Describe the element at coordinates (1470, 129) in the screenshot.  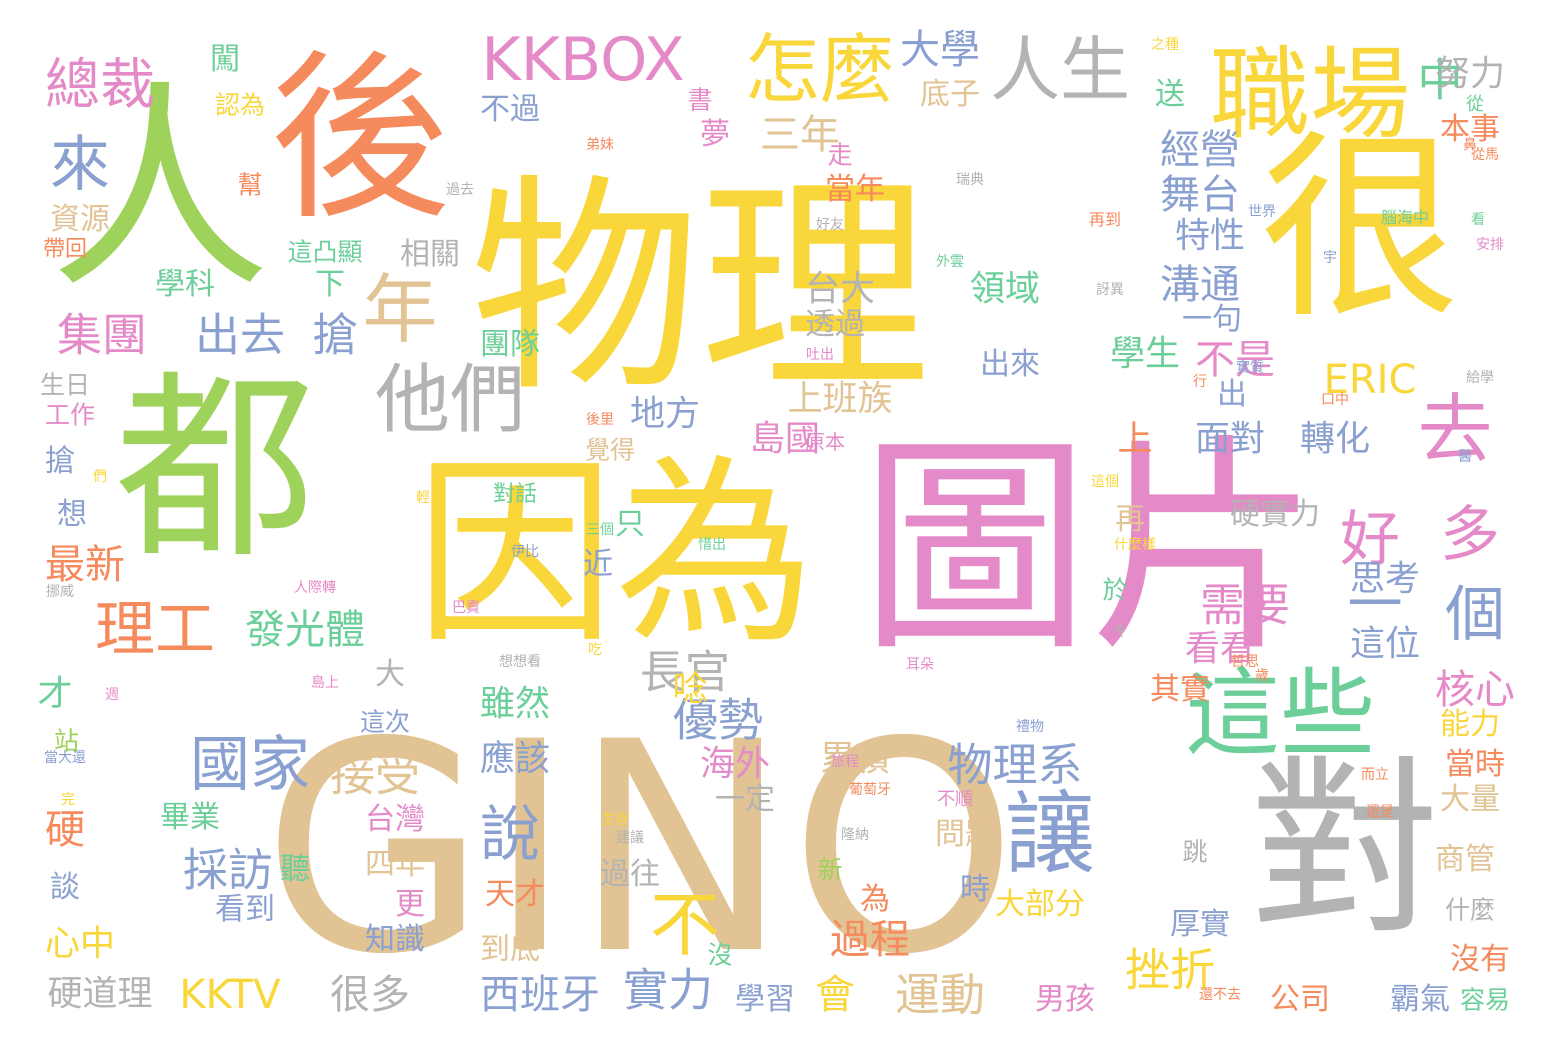
I see `word: 本事` at that location.